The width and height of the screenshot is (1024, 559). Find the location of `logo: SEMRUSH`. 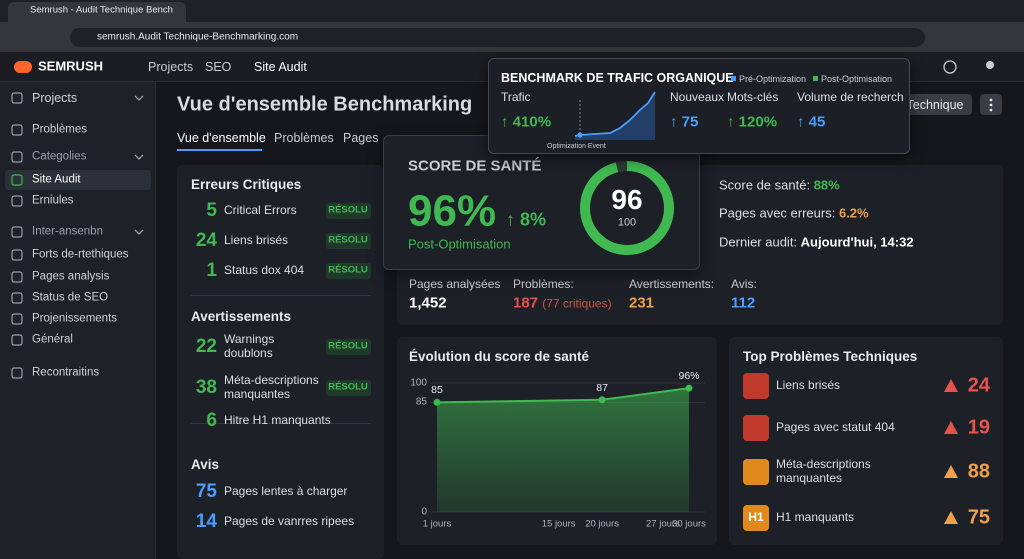

logo: SEMRUSH is located at coordinates (71, 66).